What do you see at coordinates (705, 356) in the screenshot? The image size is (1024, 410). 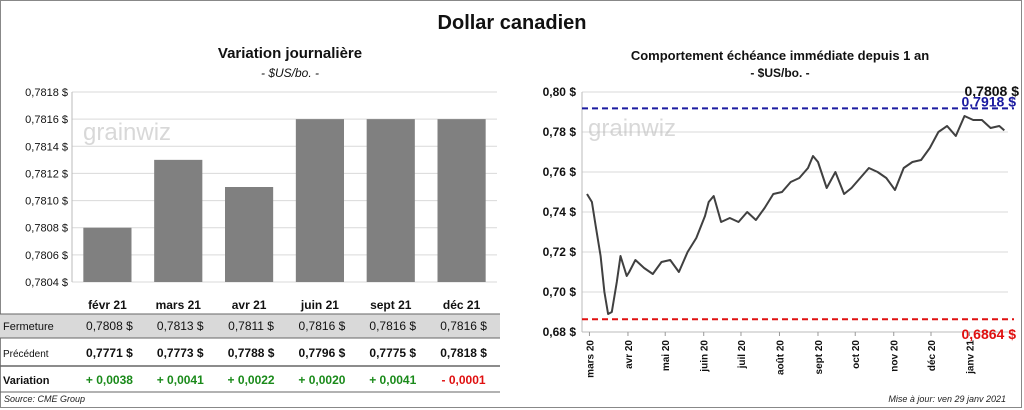 I see `right-x-tick-label: juin 20` at bounding box center [705, 356].